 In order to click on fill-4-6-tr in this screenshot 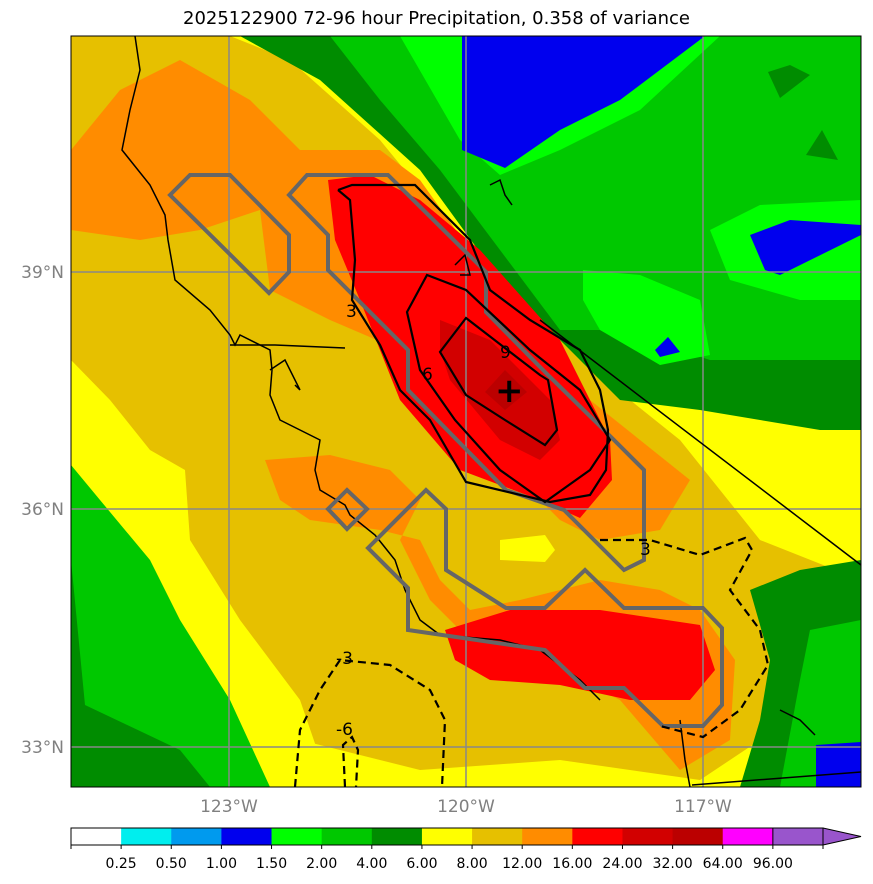, I will do `click(789, 81)`.